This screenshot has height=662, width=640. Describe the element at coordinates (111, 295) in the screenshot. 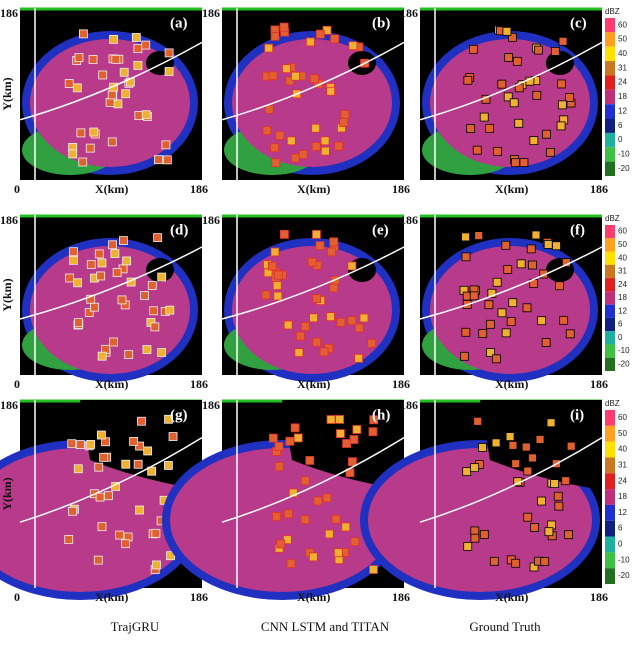

I see `road` at that location.